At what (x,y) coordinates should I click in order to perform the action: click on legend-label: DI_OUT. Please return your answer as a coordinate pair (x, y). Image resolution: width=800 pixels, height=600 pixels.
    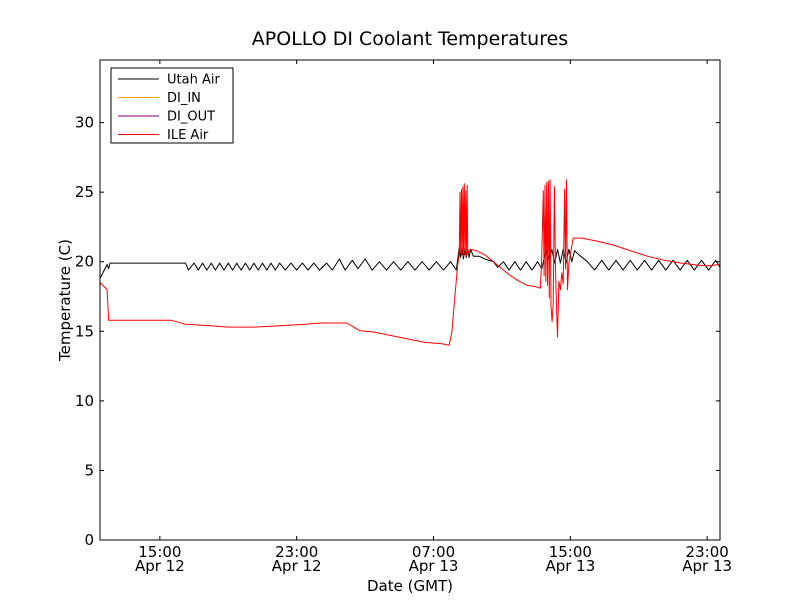
    Looking at the image, I should click on (191, 117).